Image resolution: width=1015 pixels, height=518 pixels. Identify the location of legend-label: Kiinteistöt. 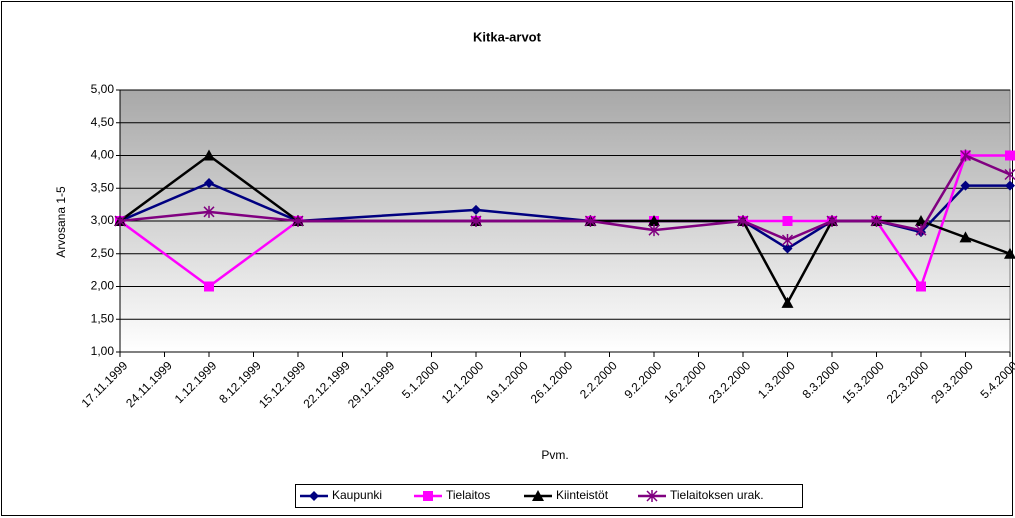
(582, 495).